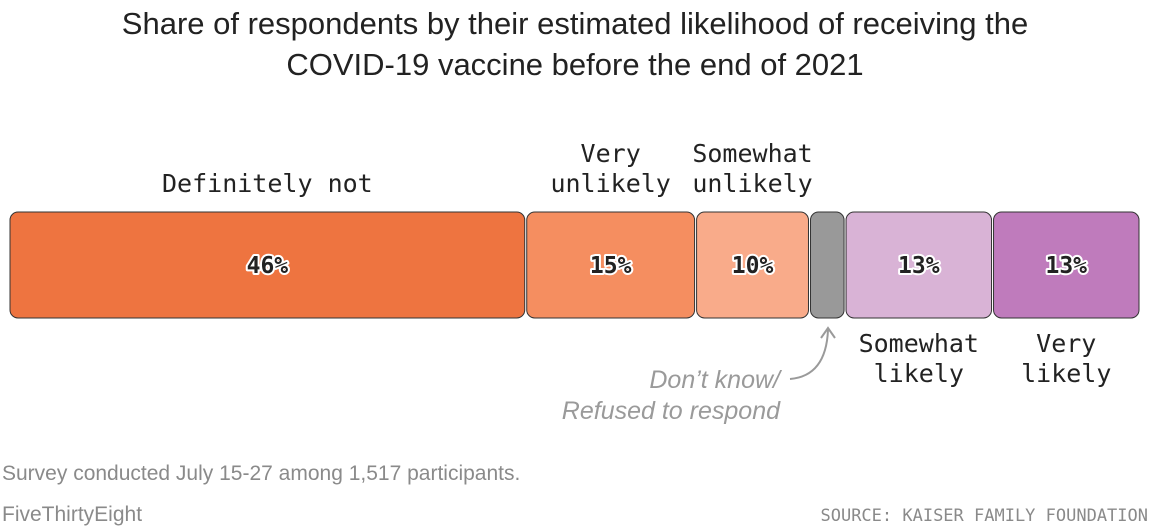 The width and height of the screenshot is (1150, 532). What do you see at coordinates (827, 265) in the screenshot?
I see `bar-segment-don-t-know-refused-to-respond` at bounding box center [827, 265].